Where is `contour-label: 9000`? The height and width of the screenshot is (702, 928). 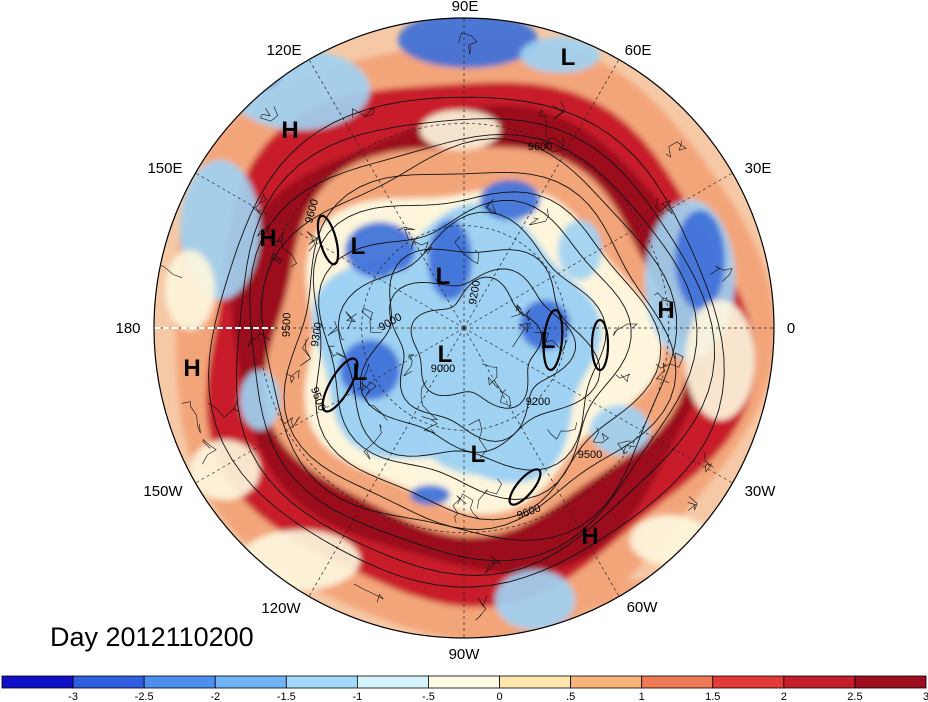
contour-label: 9000 is located at coordinates (443, 369).